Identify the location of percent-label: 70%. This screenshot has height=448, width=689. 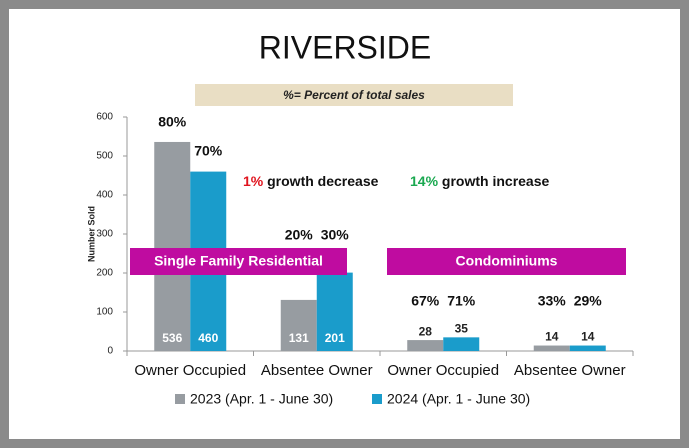
(208, 151).